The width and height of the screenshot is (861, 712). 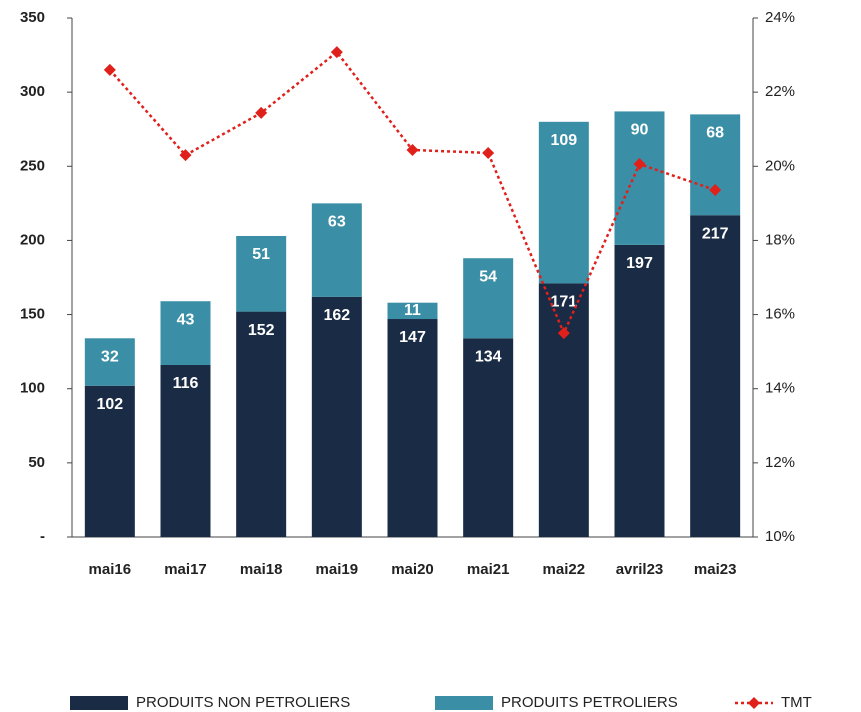 What do you see at coordinates (715, 133) in the screenshot?
I see `value-label: 68` at bounding box center [715, 133].